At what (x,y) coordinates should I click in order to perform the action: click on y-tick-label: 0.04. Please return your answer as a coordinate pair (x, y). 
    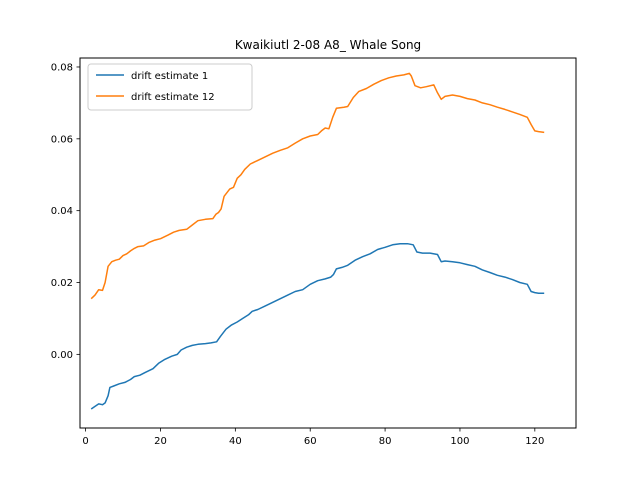
    Looking at the image, I should click on (62, 211).